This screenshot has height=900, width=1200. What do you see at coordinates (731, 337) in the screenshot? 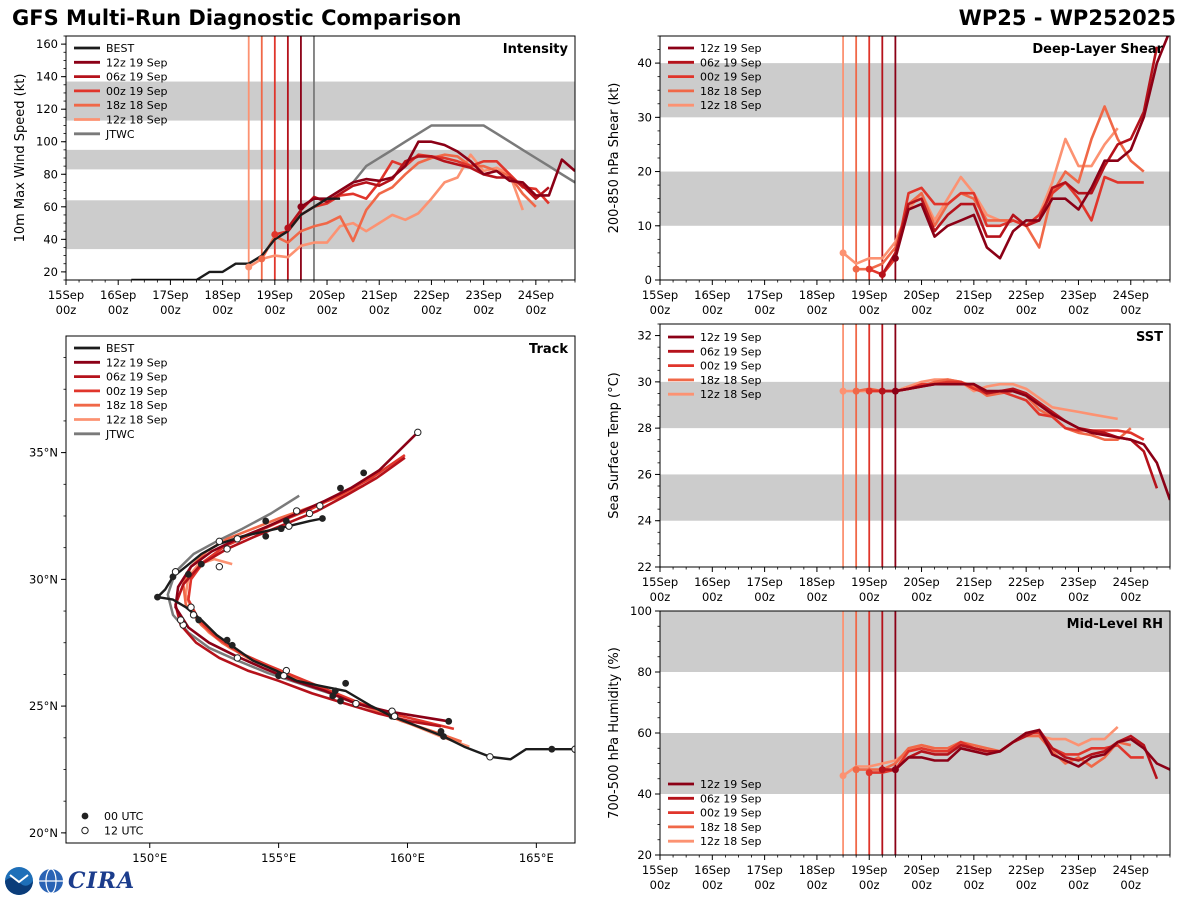
I see `sst-legend-label-0: 12z 19 Sep` at bounding box center [731, 337].